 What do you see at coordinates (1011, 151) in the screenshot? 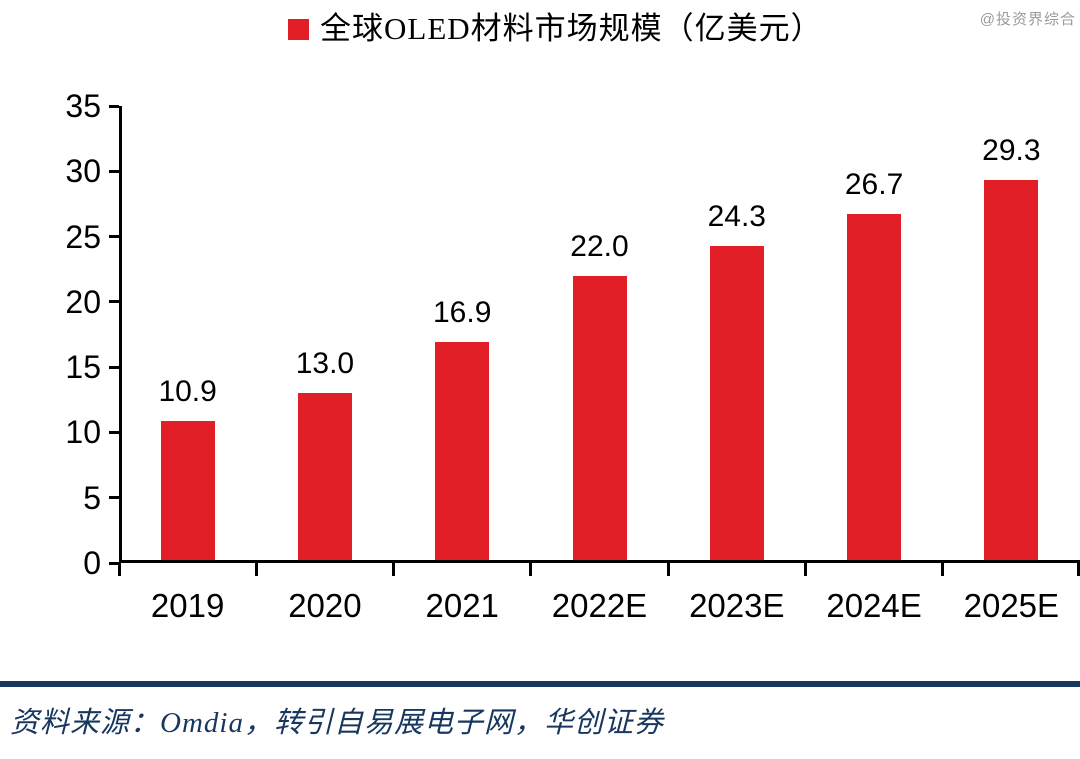
I see `data-label-2025E: 29.3` at bounding box center [1011, 151].